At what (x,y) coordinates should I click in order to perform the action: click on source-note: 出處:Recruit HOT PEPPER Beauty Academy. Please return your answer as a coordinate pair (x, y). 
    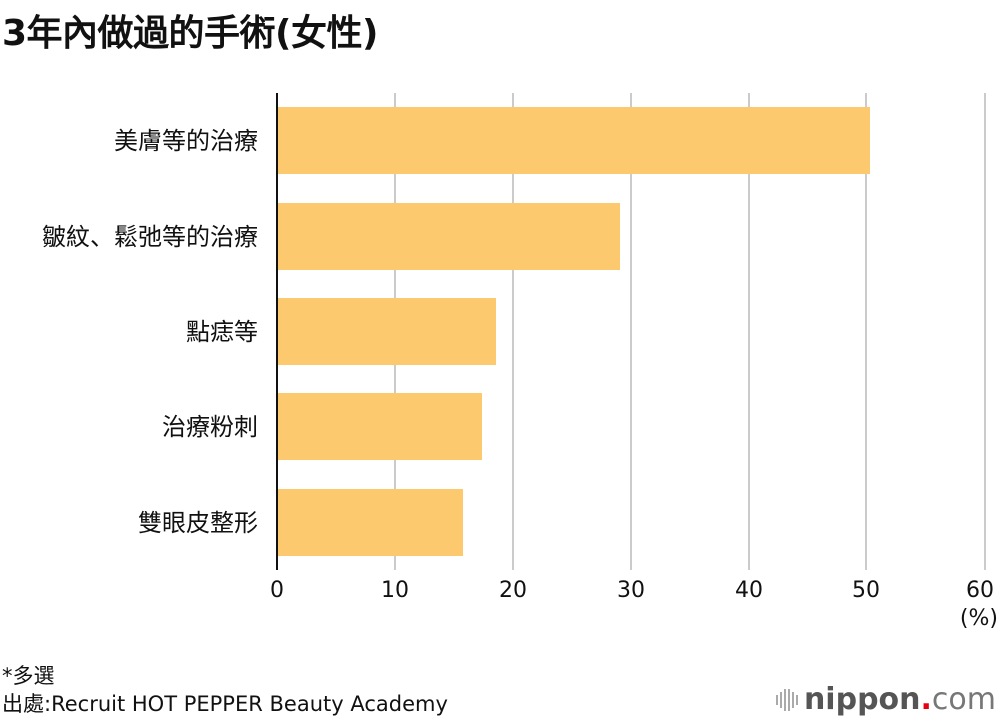
    Looking at the image, I should click on (225, 704).